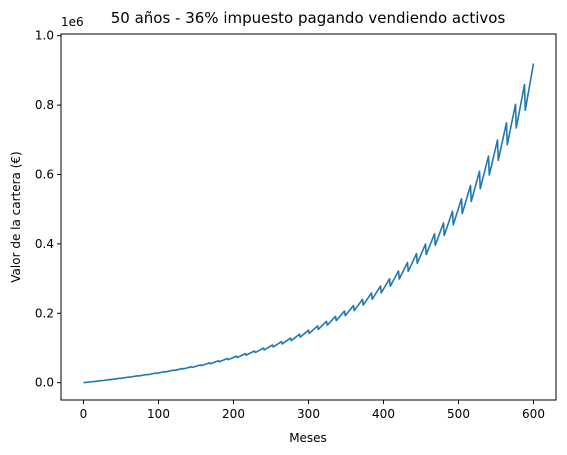 This screenshot has height=455, width=567. What do you see at coordinates (44, 313) in the screenshot?
I see `y-tick-label: 0.2` at bounding box center [44, 313].